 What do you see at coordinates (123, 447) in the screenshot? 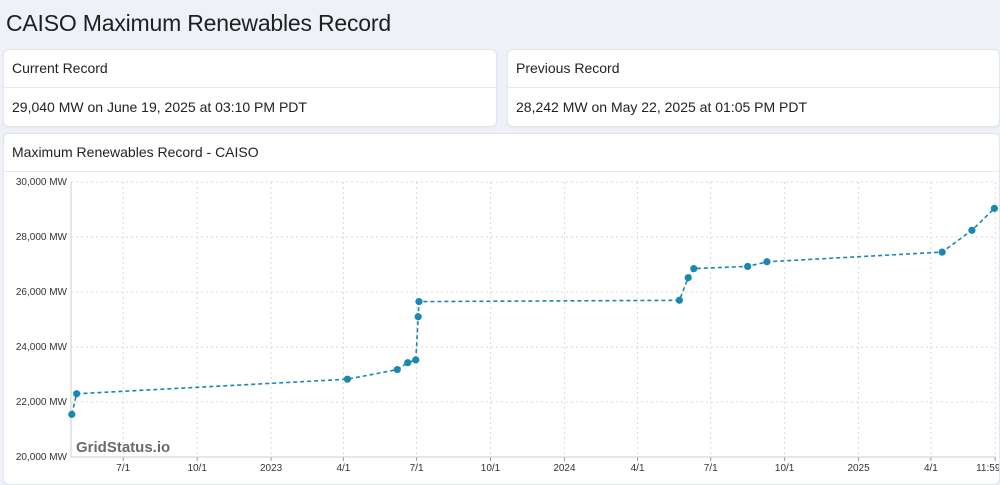
I see `gridstatus-watermark: GridStatus.io` at bounding box center [123, 447].